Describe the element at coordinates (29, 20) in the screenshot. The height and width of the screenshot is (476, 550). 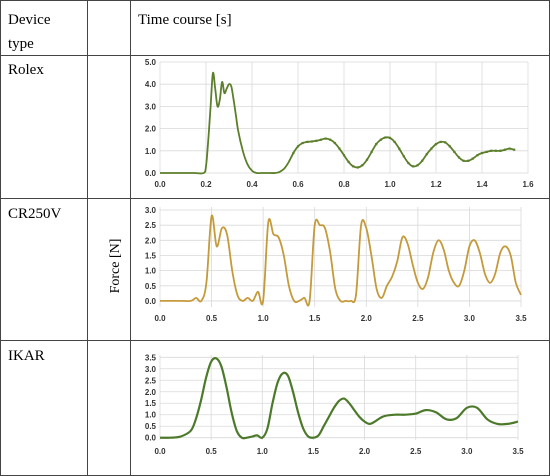
I see `header-device: Device` at that location.